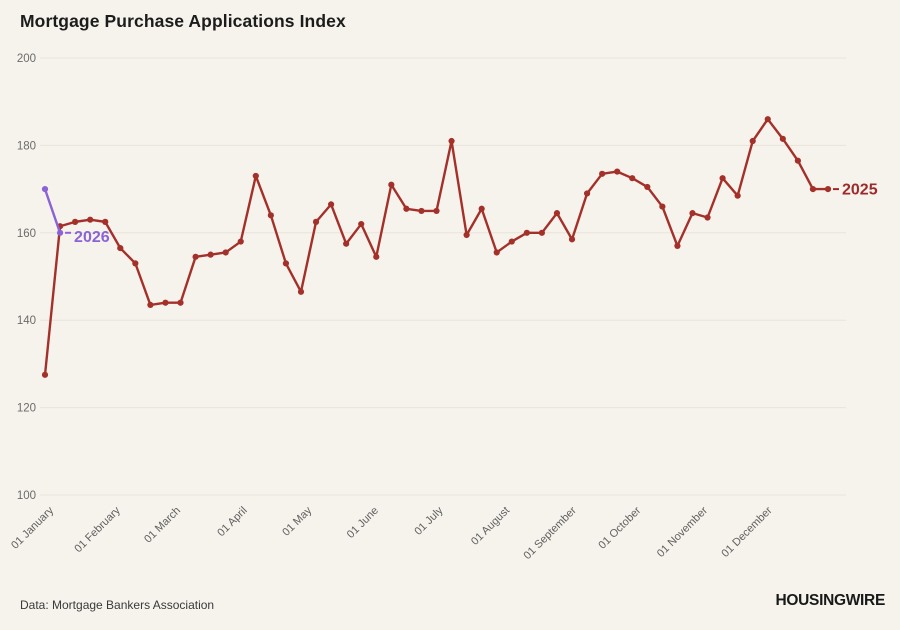  What do you see at coordinates (26, 321) in the screenshot?
I see `y-tick-label: 140` at bounding box center [26, 321].